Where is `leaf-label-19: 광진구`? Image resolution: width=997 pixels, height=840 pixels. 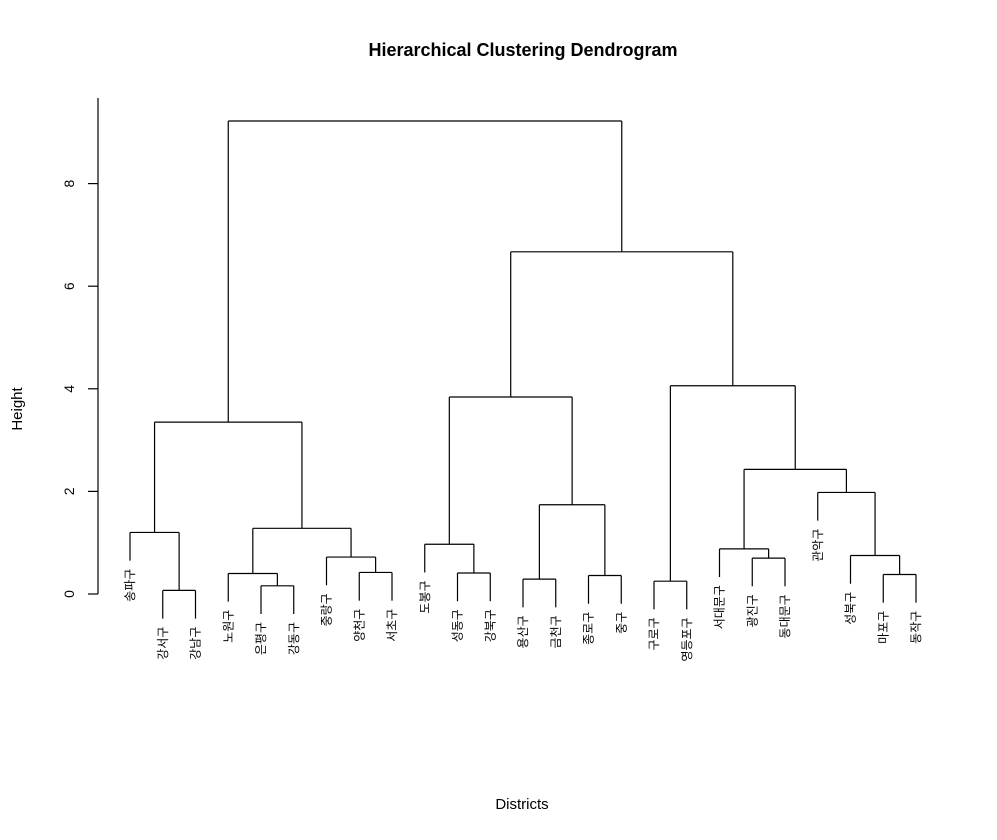
leaf-label-19: 광진구 is located at coordinates (752, 610).